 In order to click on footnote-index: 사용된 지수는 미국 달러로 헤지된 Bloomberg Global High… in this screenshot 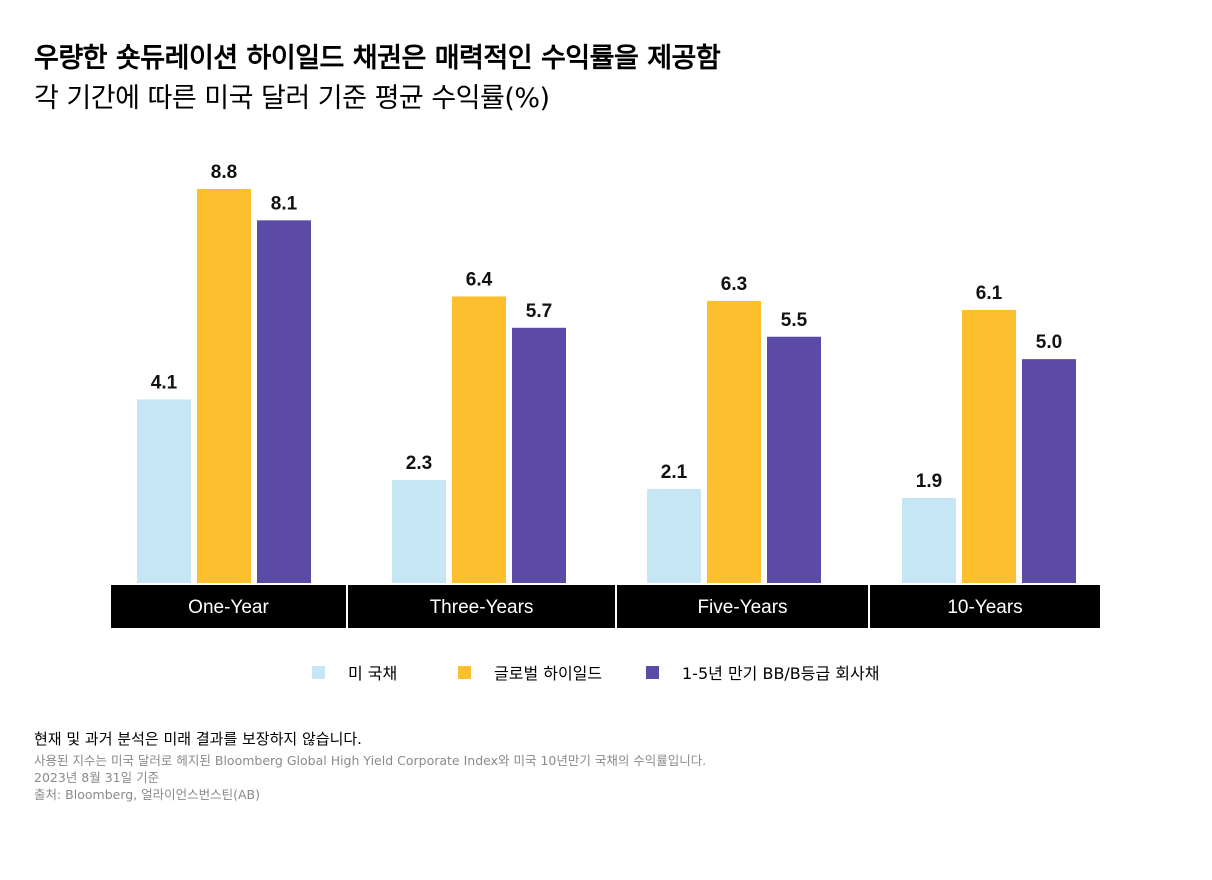, I will do `click(370, 760)`.